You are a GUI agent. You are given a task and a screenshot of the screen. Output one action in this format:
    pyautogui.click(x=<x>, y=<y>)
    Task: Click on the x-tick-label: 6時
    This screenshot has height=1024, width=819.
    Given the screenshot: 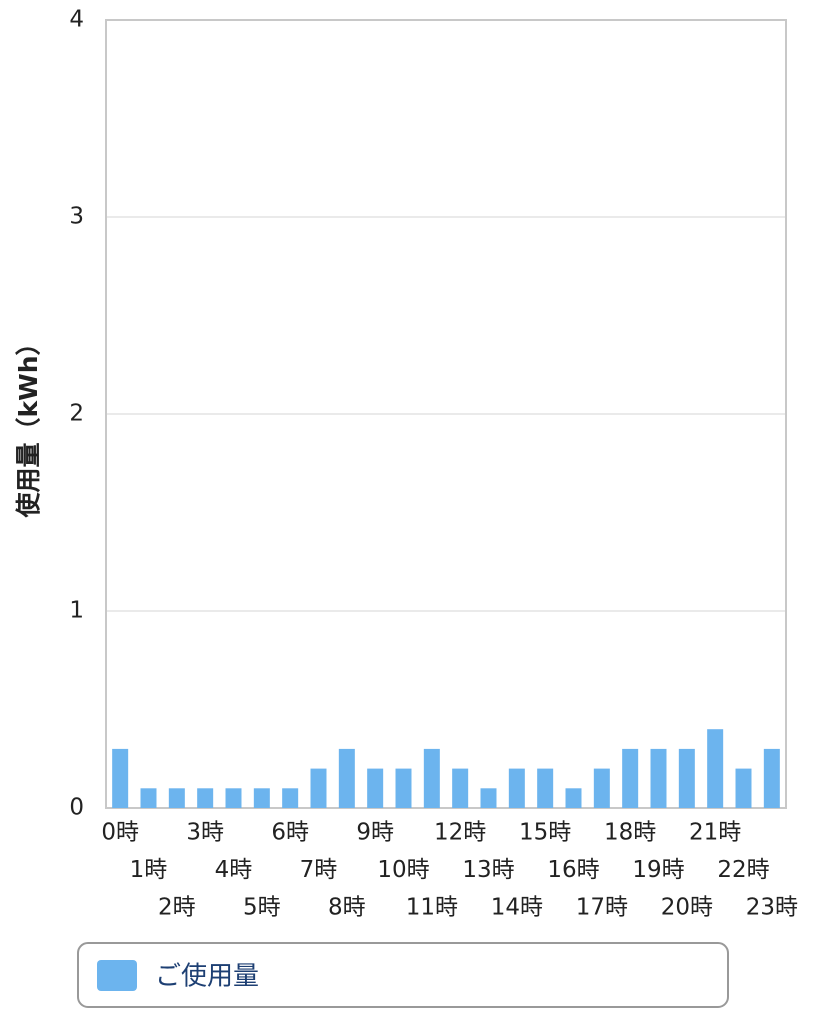 What is the action you would take?
    pyautogui.click(x=290, y=833)
    